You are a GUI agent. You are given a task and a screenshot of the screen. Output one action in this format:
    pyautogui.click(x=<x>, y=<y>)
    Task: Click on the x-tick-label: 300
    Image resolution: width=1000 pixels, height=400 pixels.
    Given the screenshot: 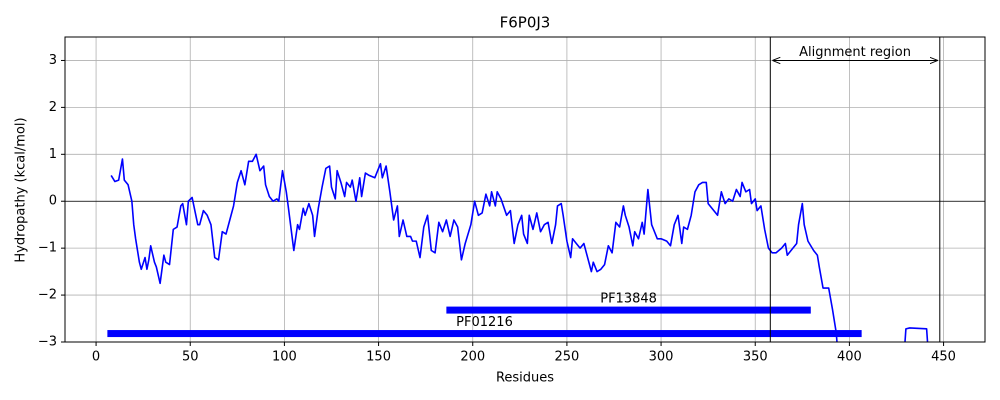 What is the action you would take?
    pyautogui.click(x=661, y=357)
    